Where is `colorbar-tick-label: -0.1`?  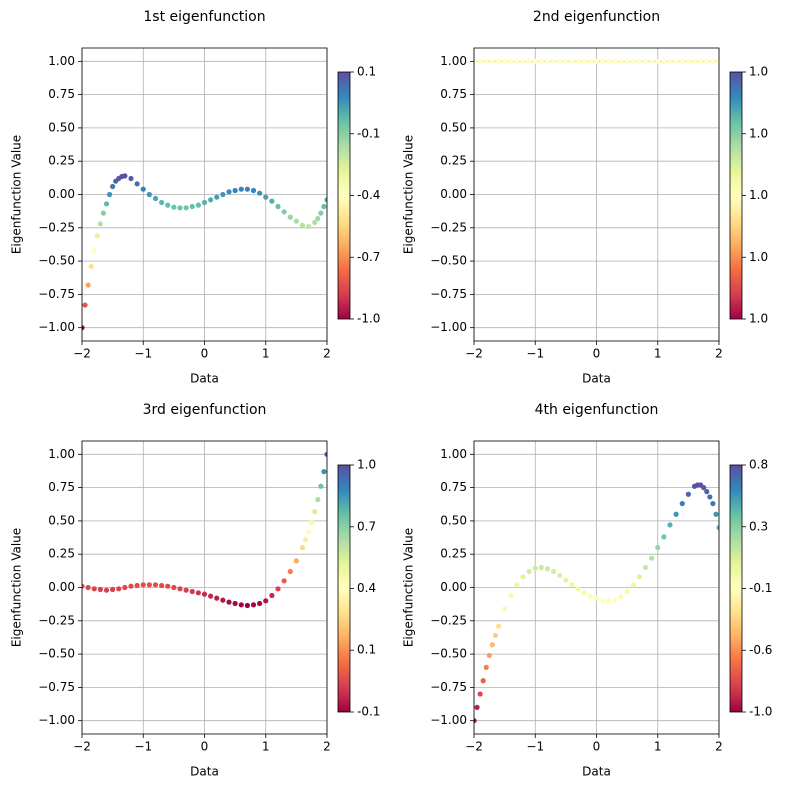 colorbar-tick-label: -0.1 is located at coordinates (368, 712).